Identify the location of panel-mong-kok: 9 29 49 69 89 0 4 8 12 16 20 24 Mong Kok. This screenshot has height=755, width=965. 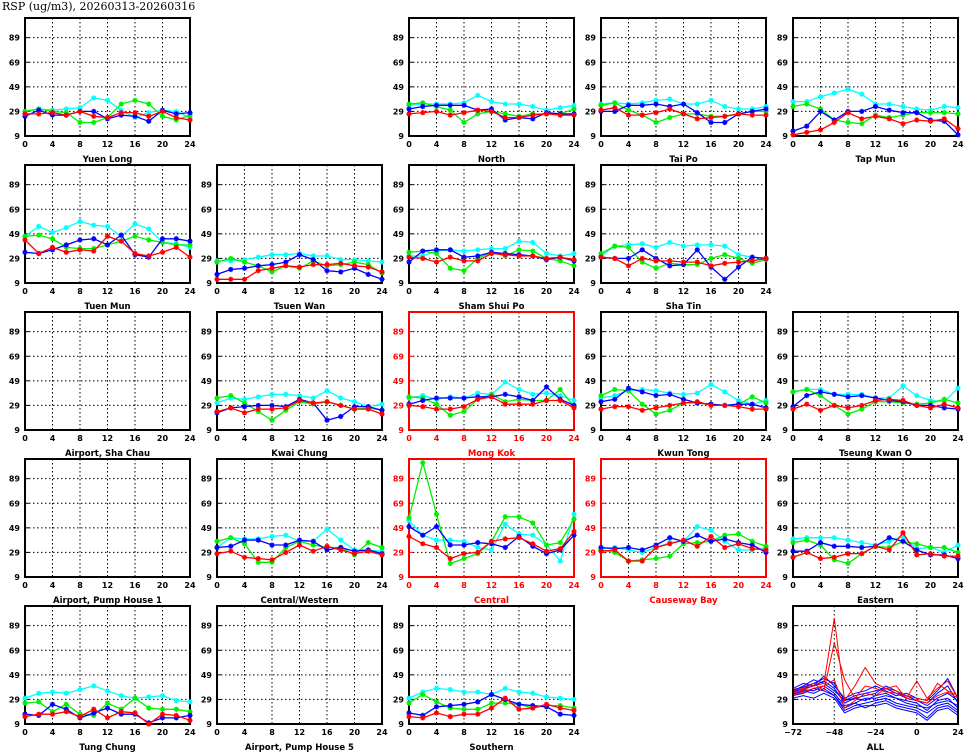
(486, 385).